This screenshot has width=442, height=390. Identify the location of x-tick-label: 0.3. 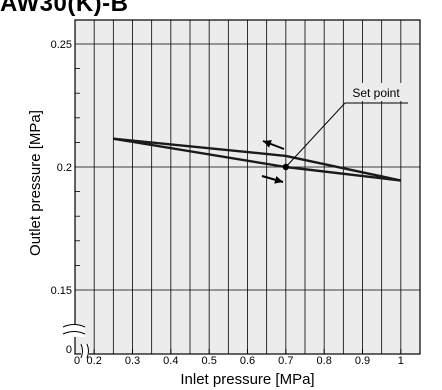
(132, 361).